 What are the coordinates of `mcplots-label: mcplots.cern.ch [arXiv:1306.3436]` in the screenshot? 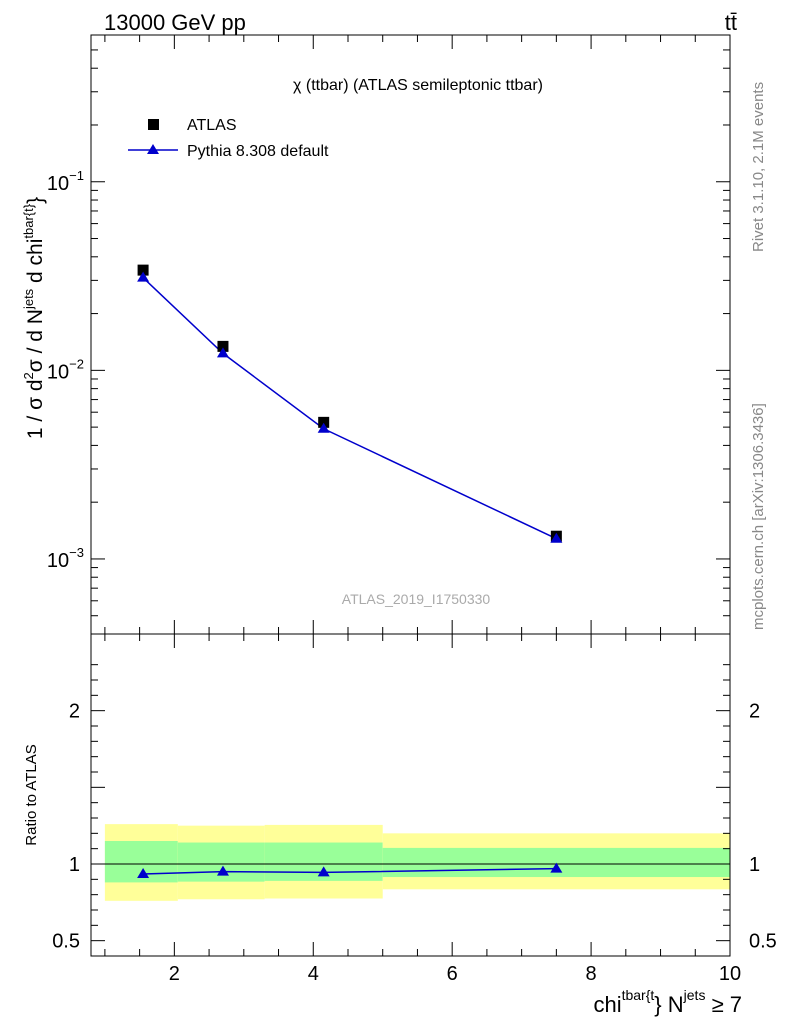 It's located at (758, 516).